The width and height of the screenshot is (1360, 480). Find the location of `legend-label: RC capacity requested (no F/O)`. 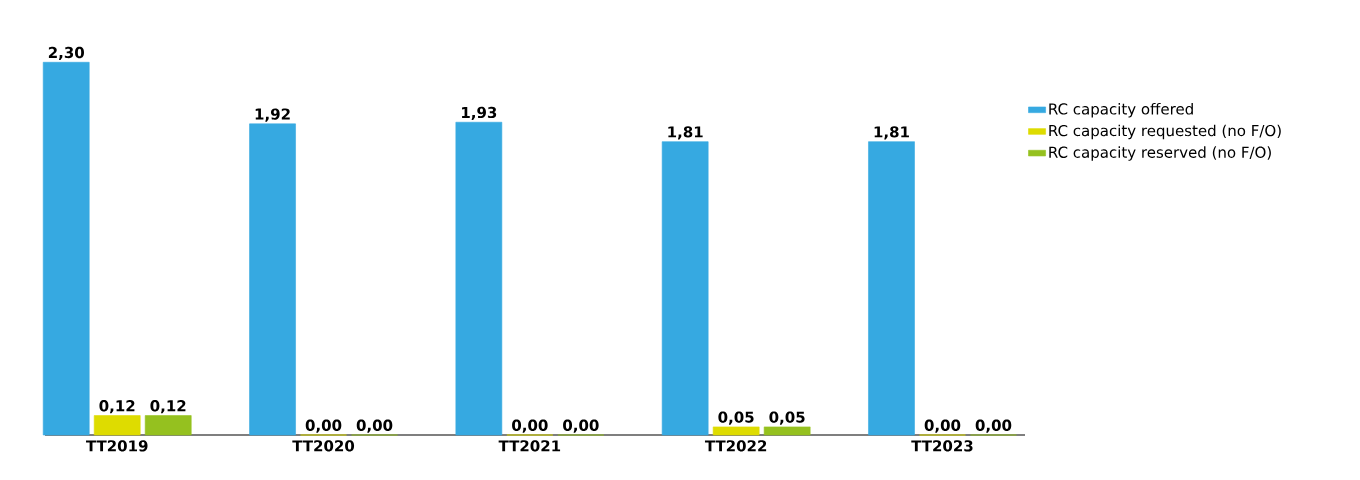

legend-label: RC capacity requested (no F/O) is located at coordinates (1165, 132).